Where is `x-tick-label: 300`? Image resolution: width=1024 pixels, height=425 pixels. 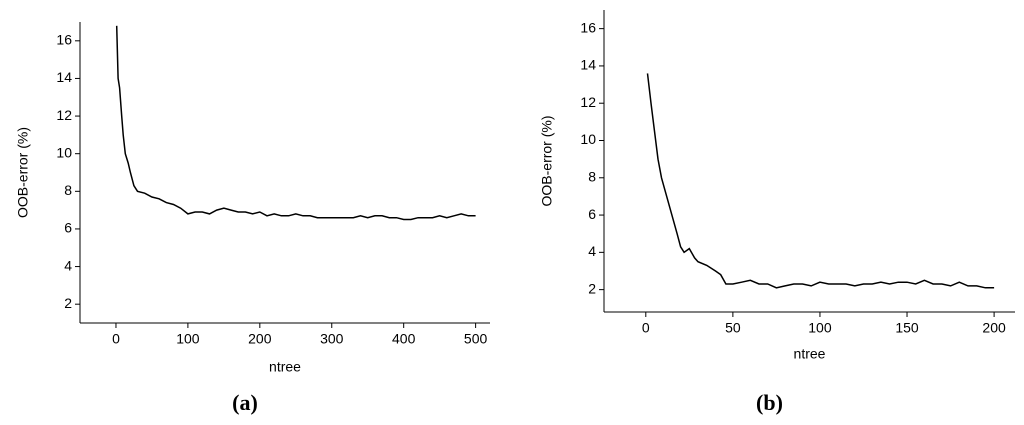
x-tick-label: 300 is located at coordinates (332, 339).